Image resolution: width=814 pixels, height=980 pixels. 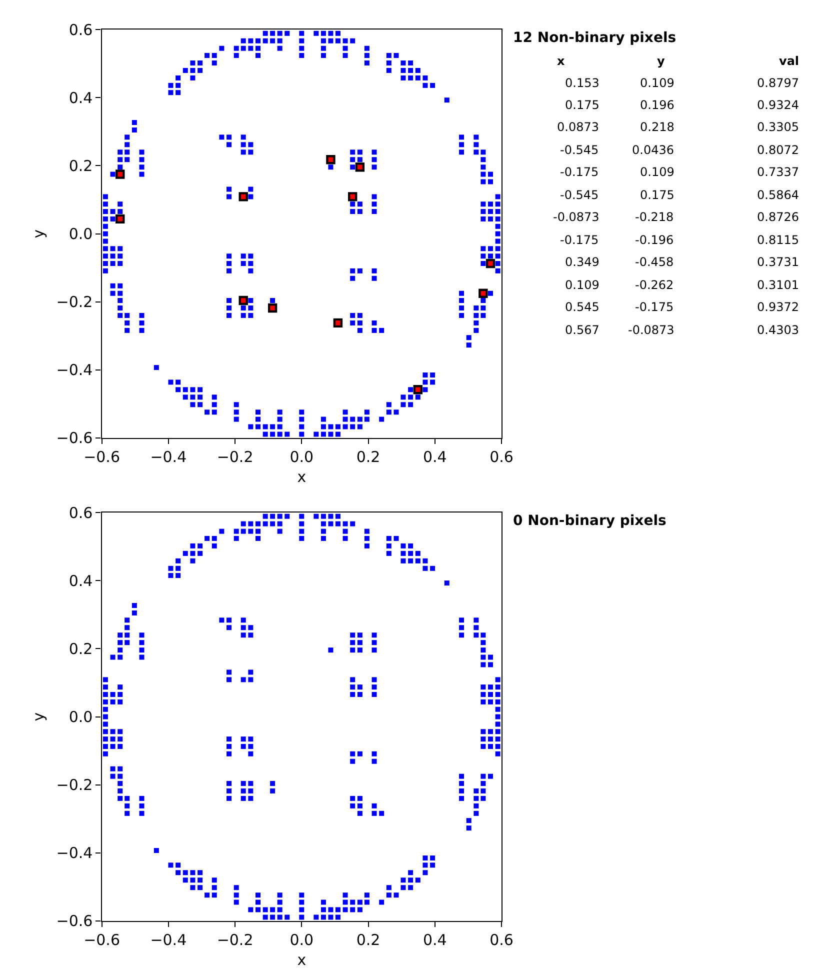 I want to click on text: x, so click(x=561, y=61).